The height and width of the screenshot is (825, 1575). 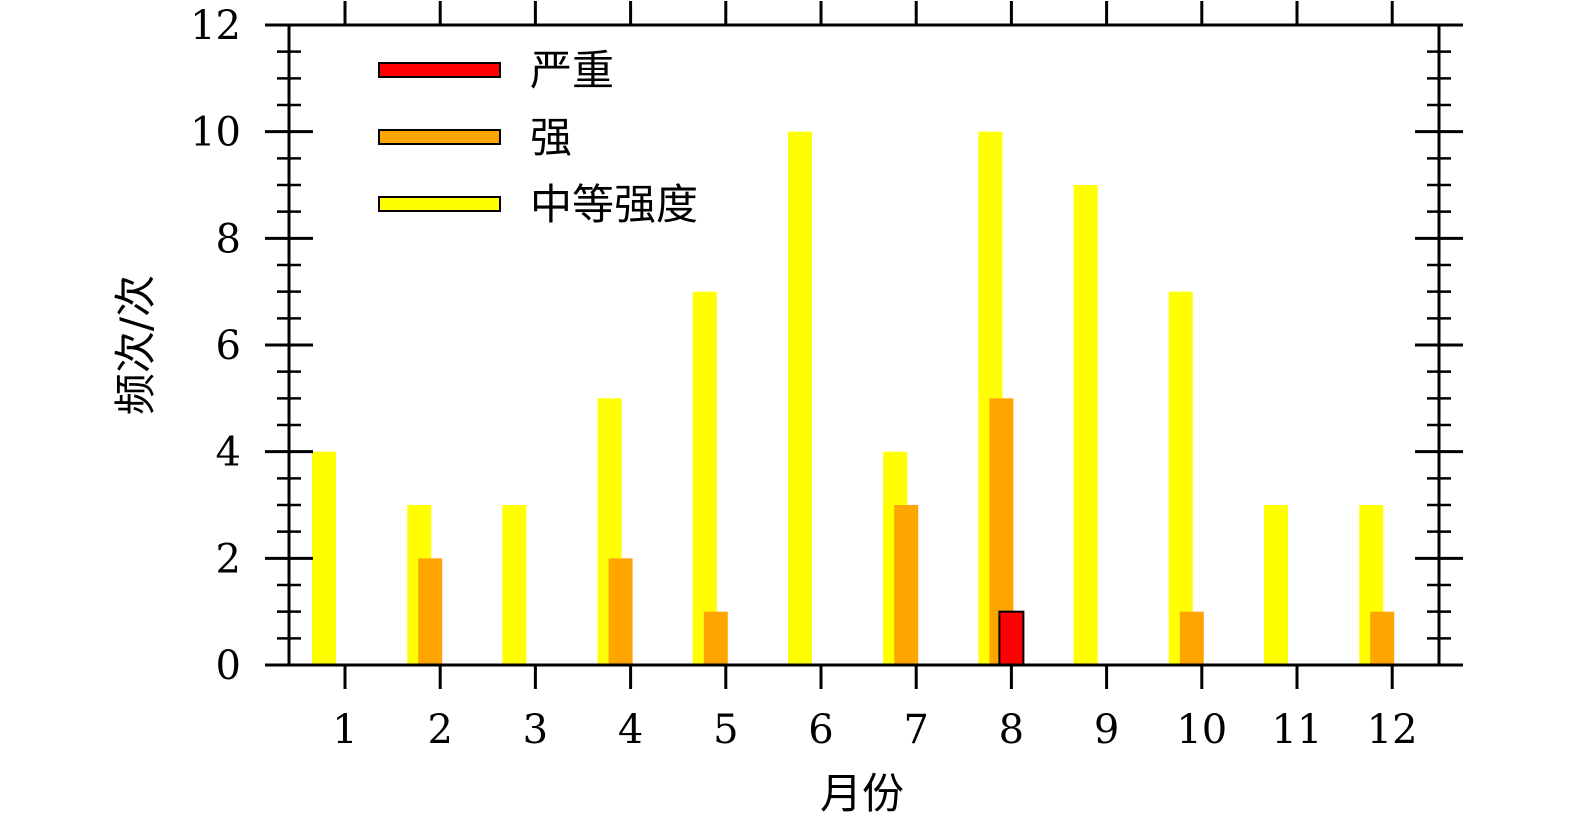 I want to click on legend-label-1: 严重, so click(x=572, y=70).